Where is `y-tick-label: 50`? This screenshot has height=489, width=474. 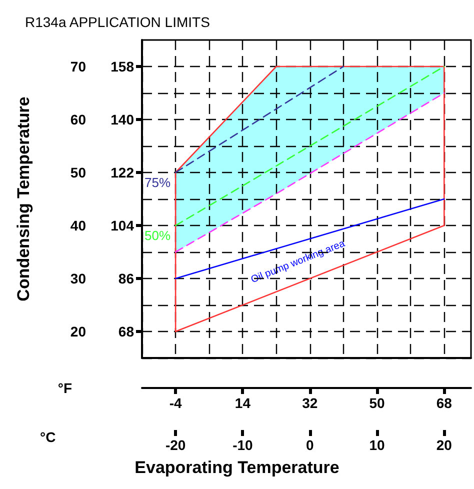
y-tick-label: 50 is located at coordinates (78, 172).